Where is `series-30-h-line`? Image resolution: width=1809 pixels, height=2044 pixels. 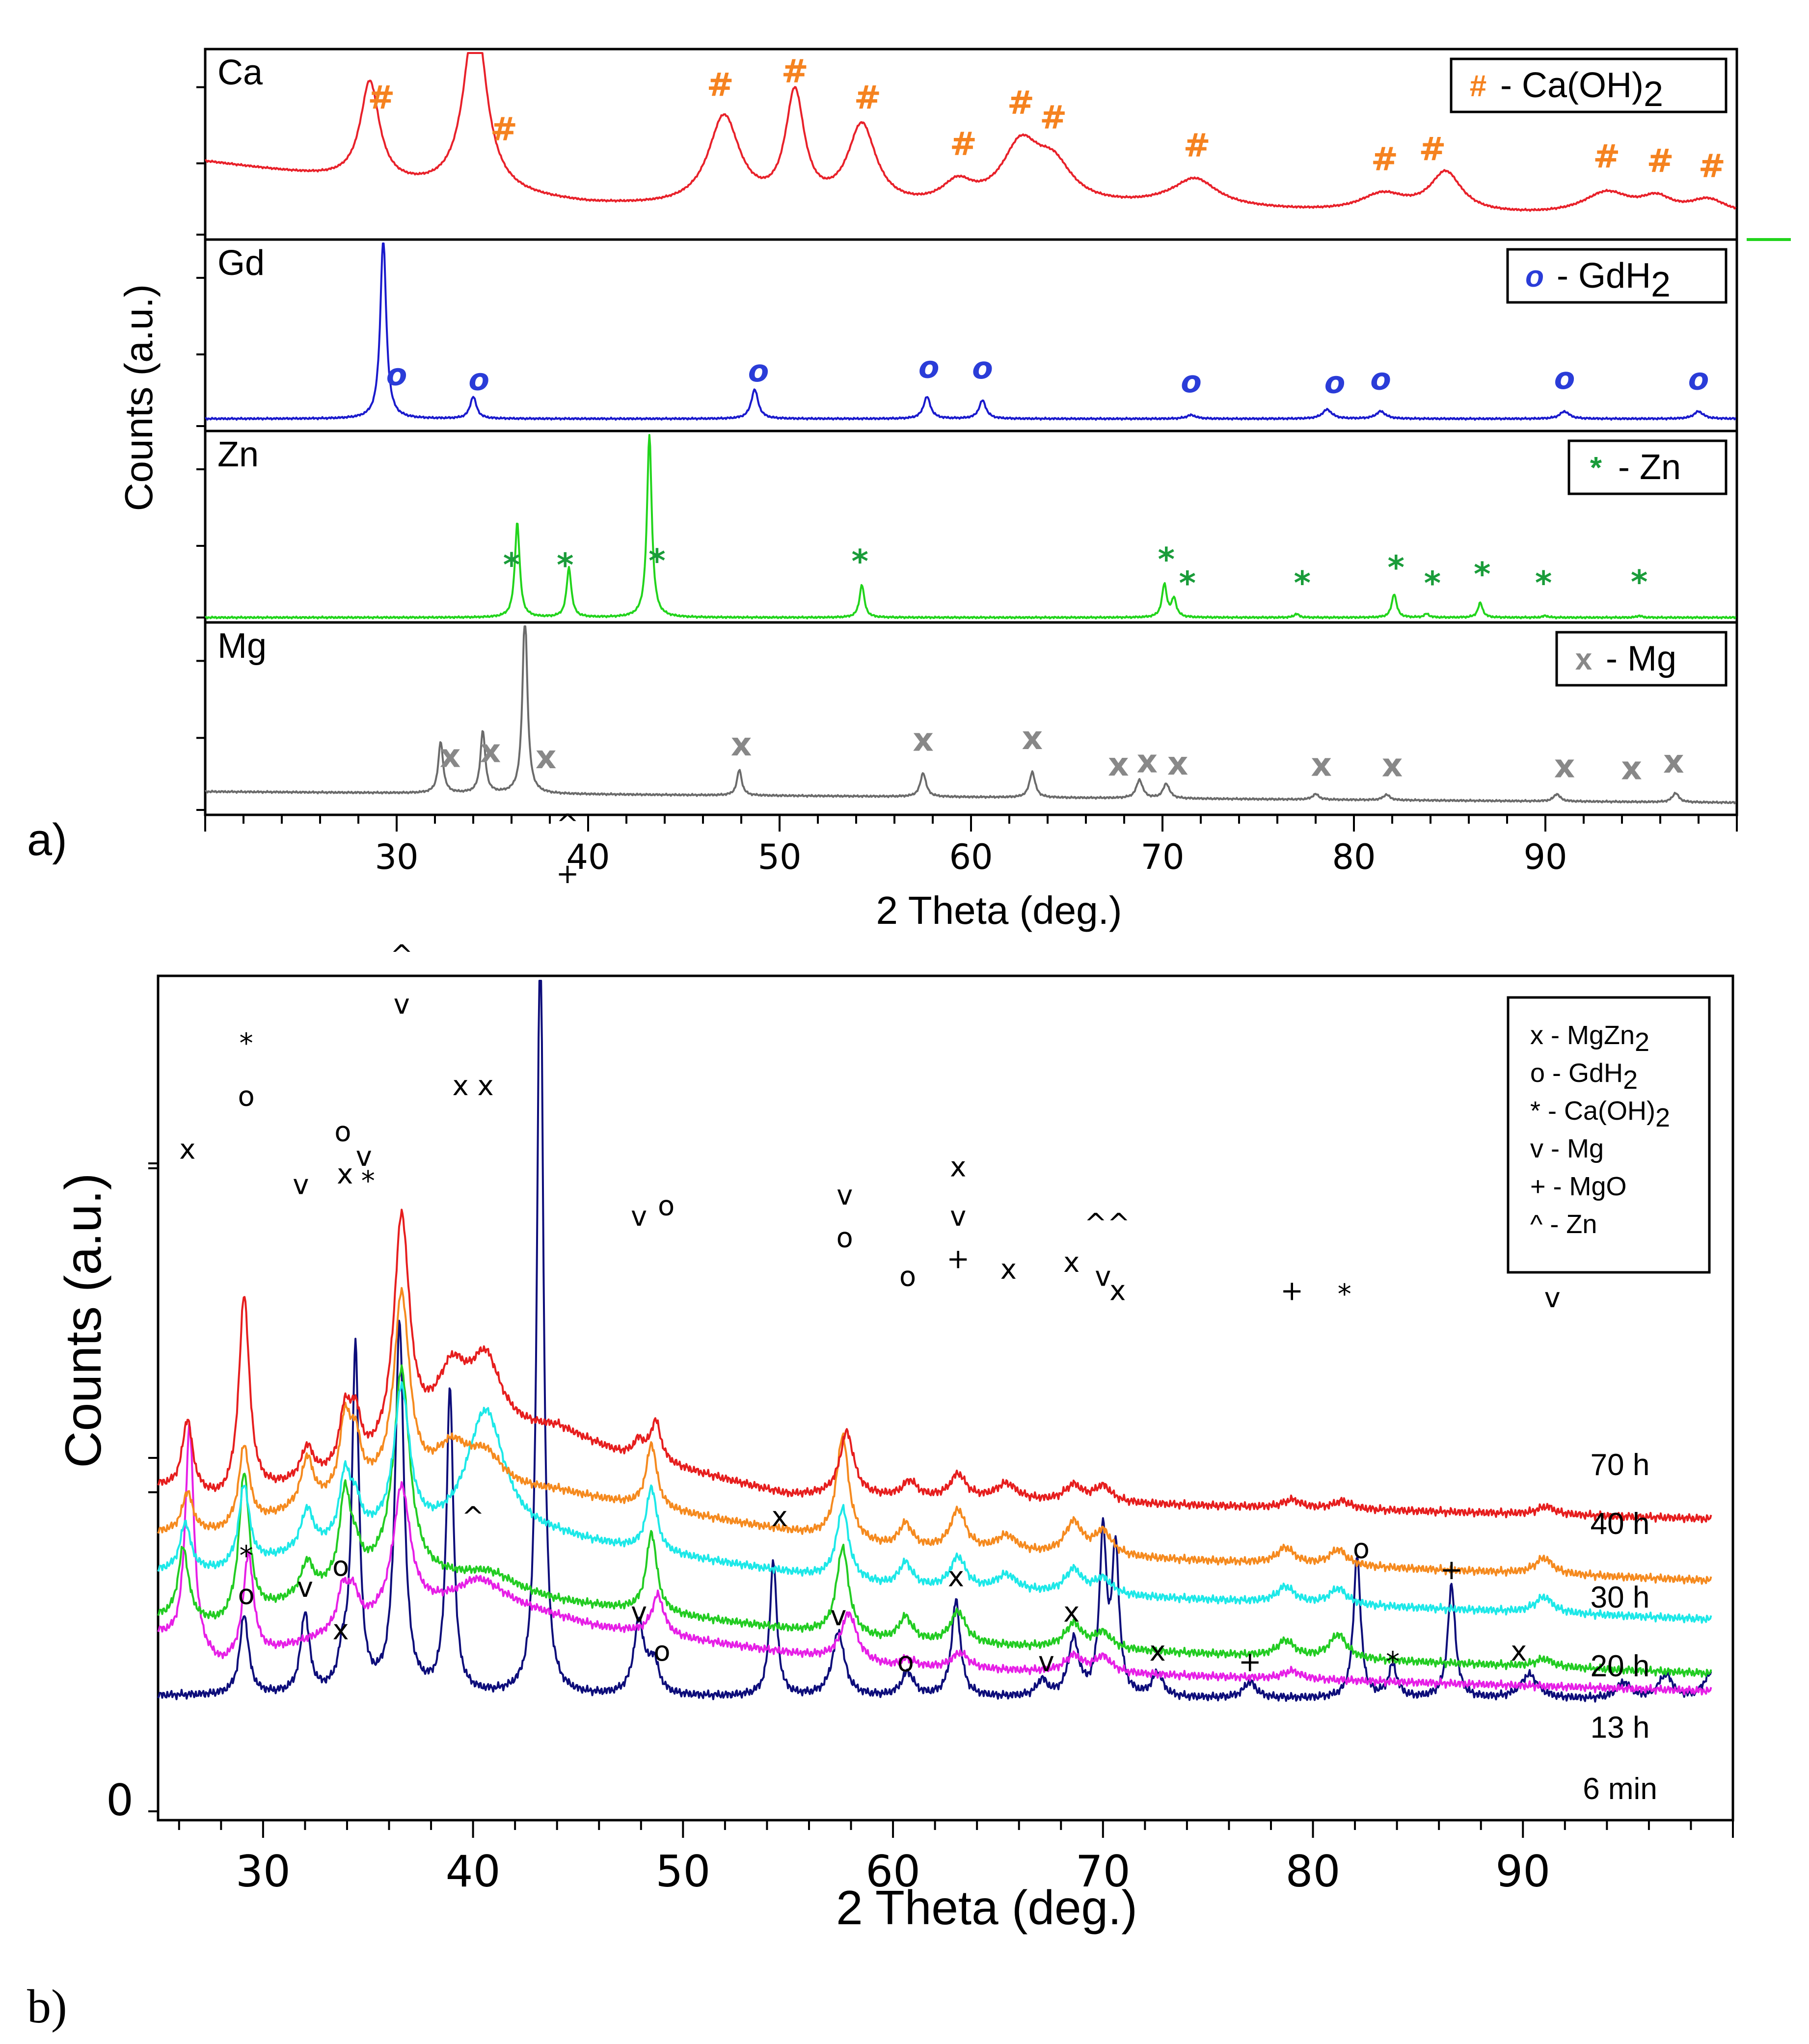
series-30-h-line is located at coordinates (935, 1502).